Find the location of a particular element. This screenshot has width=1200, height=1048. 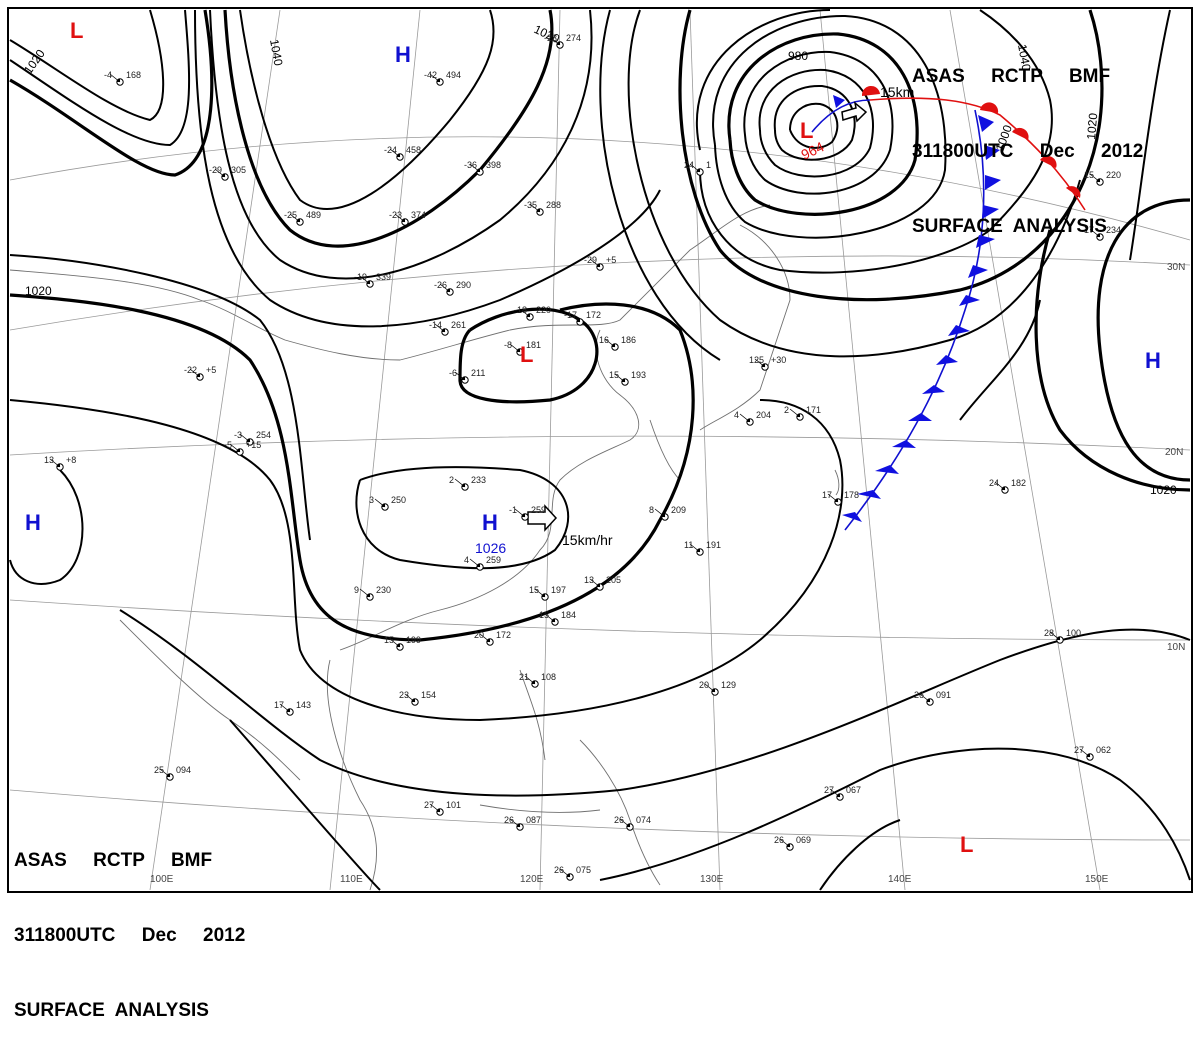

station-plot: 26 075 is located at coordinates (572, 873).